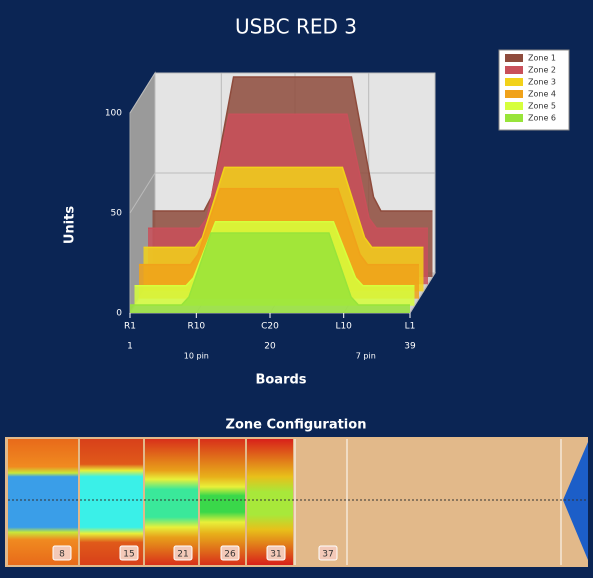 This screenshot has height=578, width=593. Describe the element at coordinates (195, 553) in the screenshot. I see `zone-markers: 8 15 21 26 31 37` at that location.